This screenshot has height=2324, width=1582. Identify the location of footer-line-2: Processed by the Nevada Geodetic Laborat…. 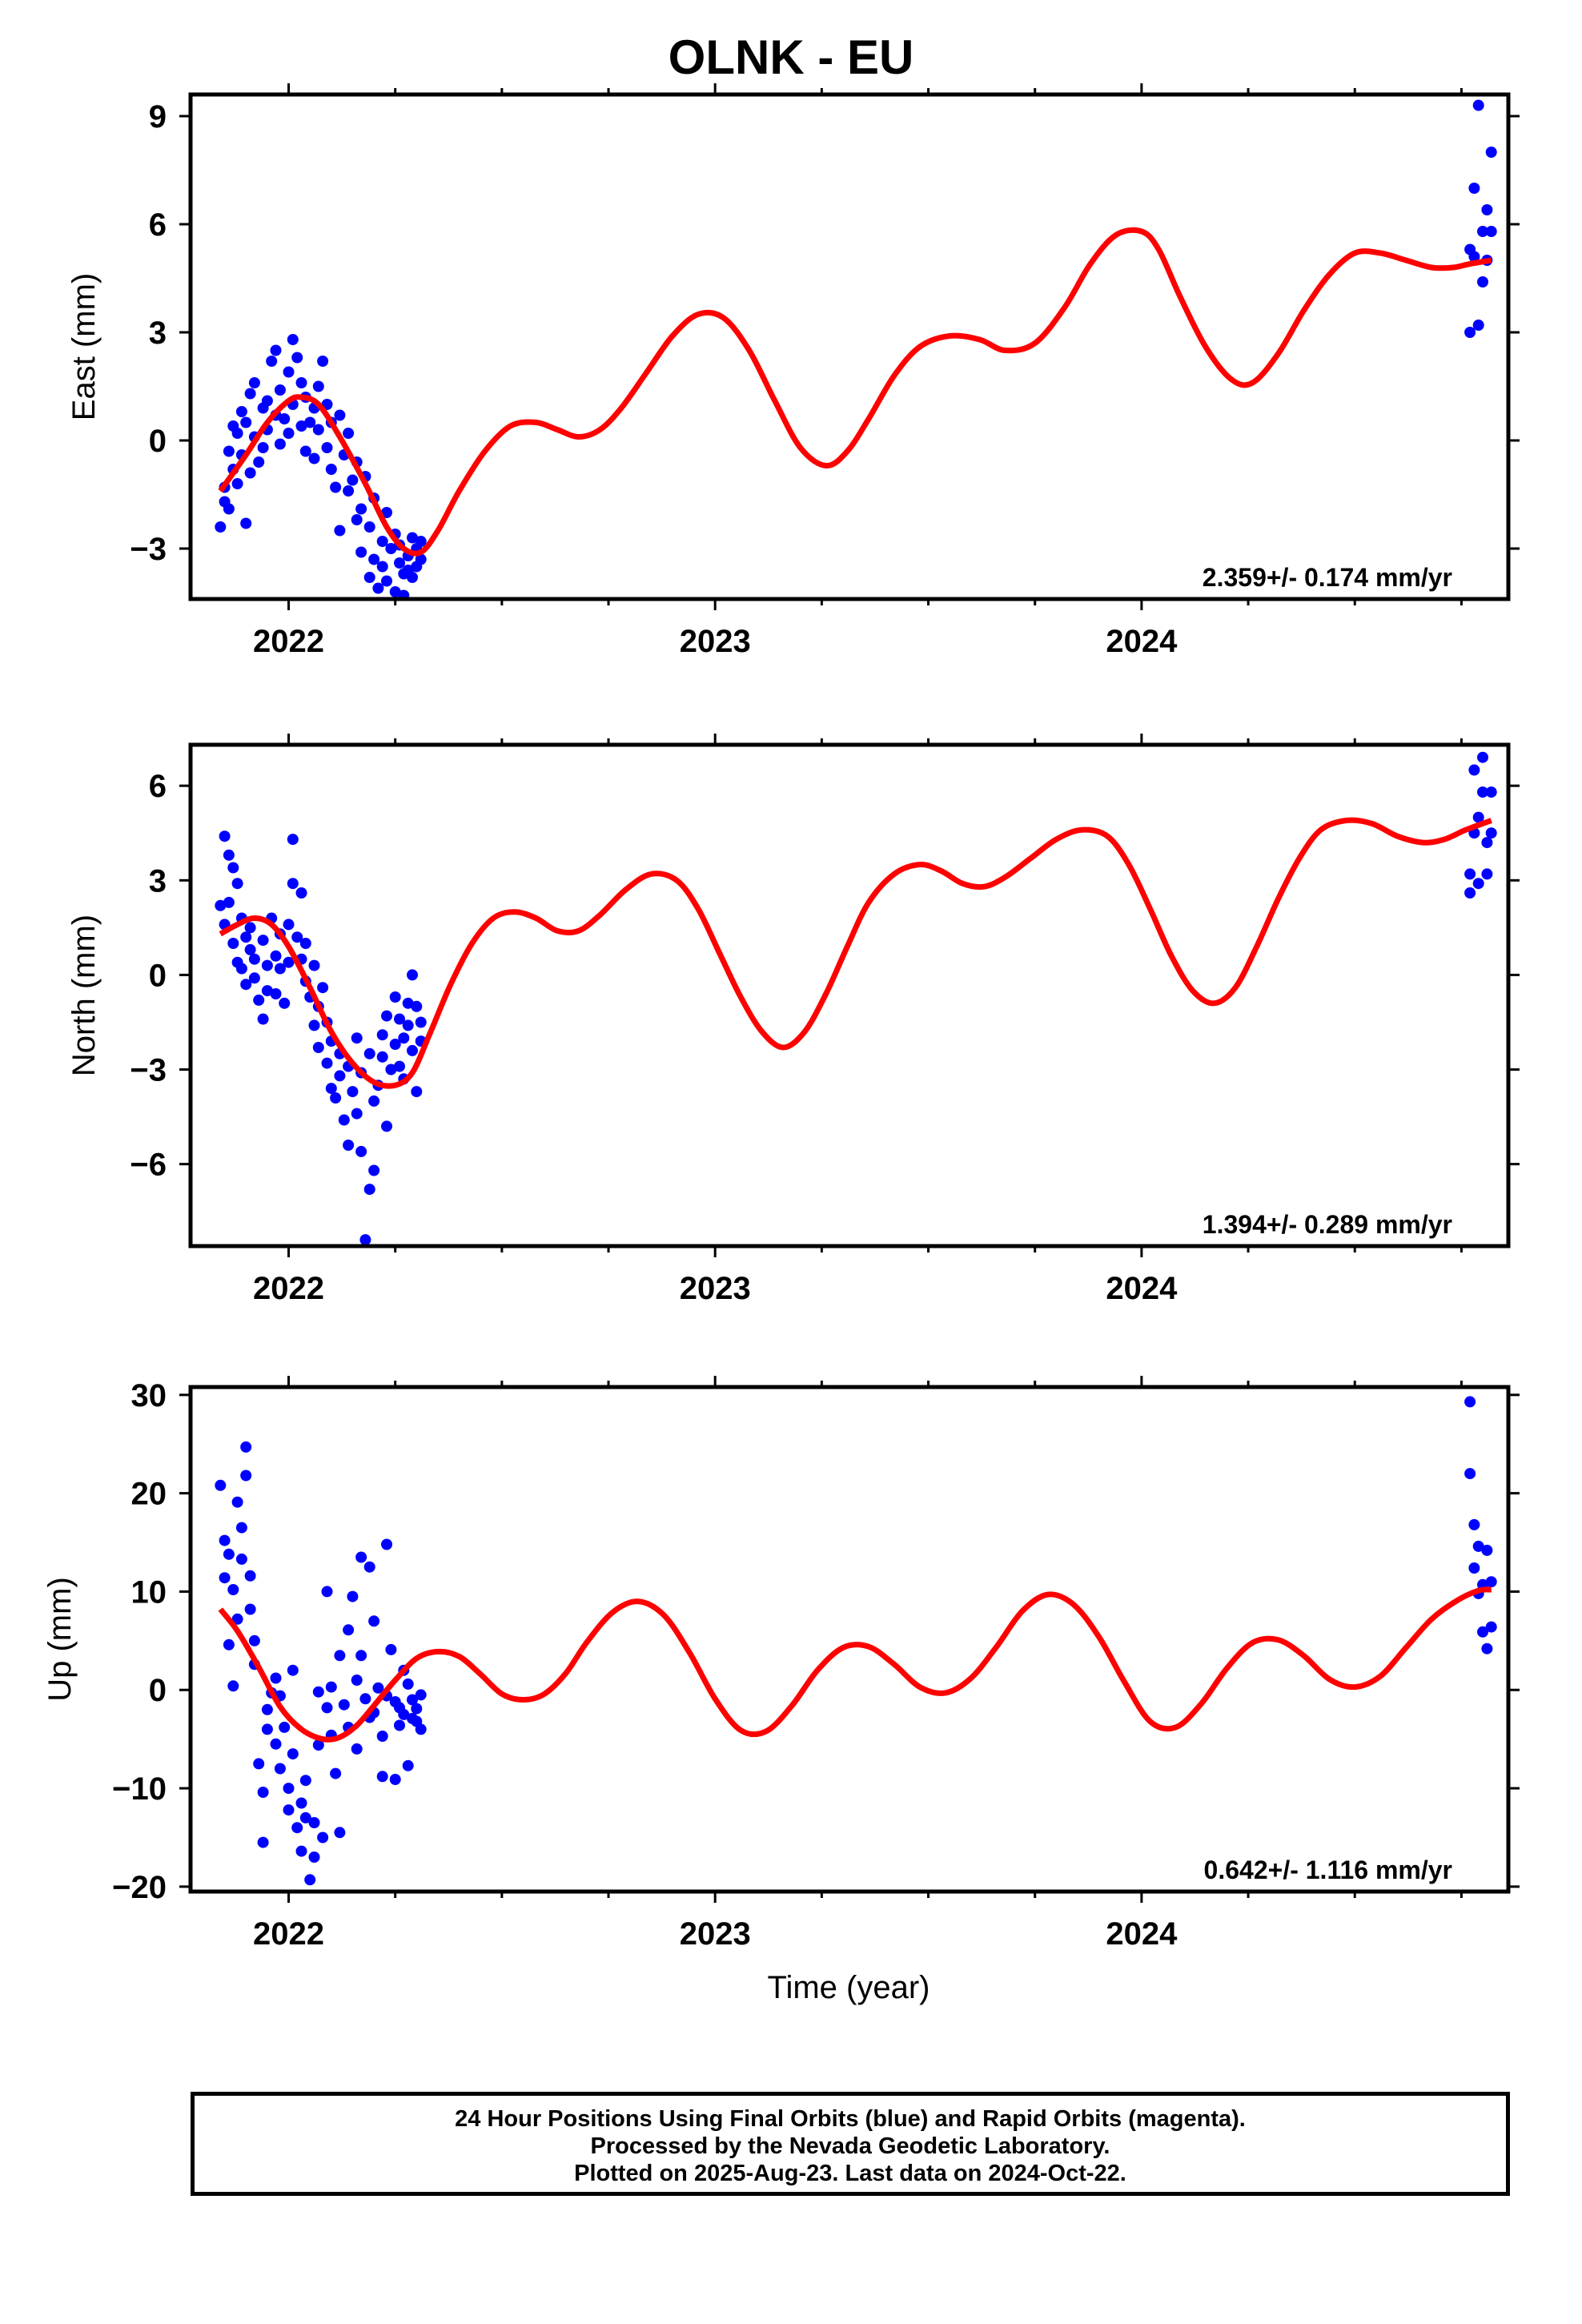
(850, 2146).